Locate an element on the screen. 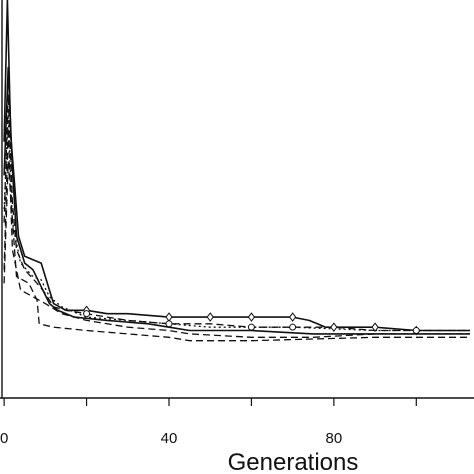 This screenshot has height=474, width=474. x-axis-title: Generations is located at coordinates (293, 461).